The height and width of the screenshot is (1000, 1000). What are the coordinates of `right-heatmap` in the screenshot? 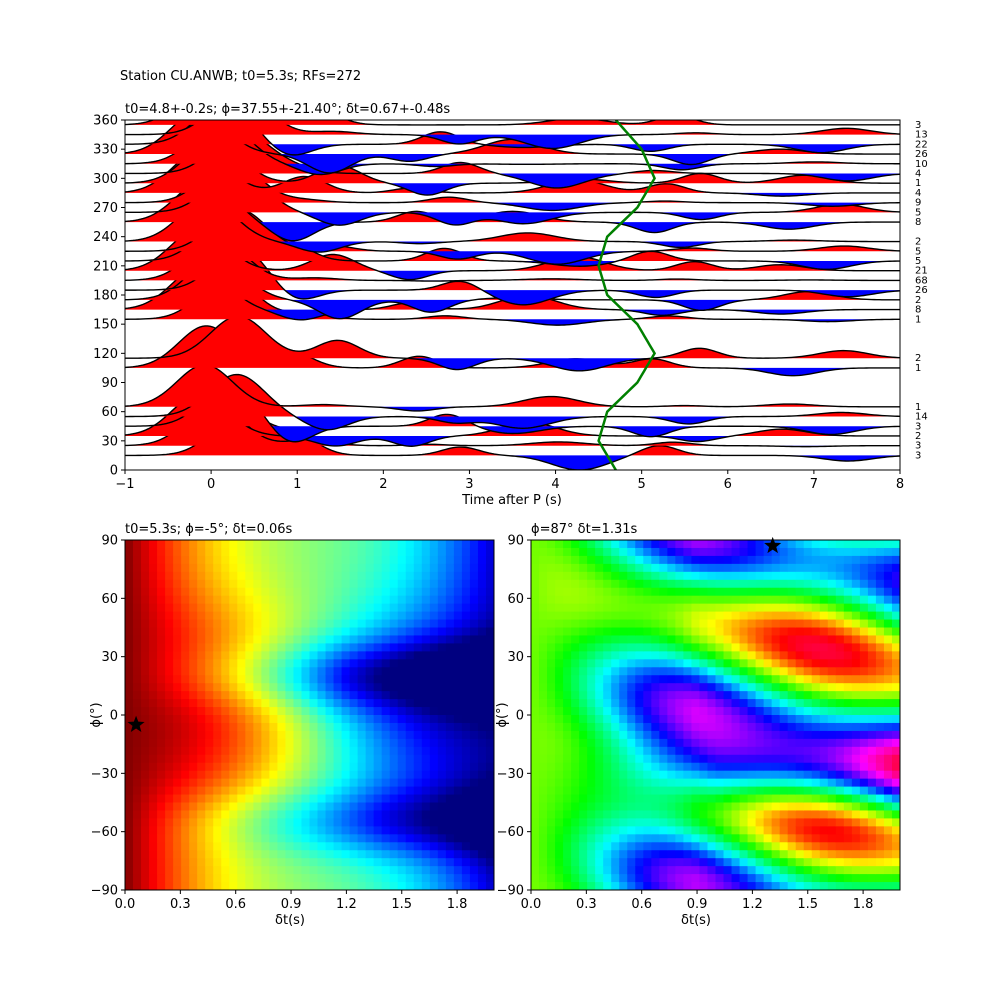 It's located at (715, 715).